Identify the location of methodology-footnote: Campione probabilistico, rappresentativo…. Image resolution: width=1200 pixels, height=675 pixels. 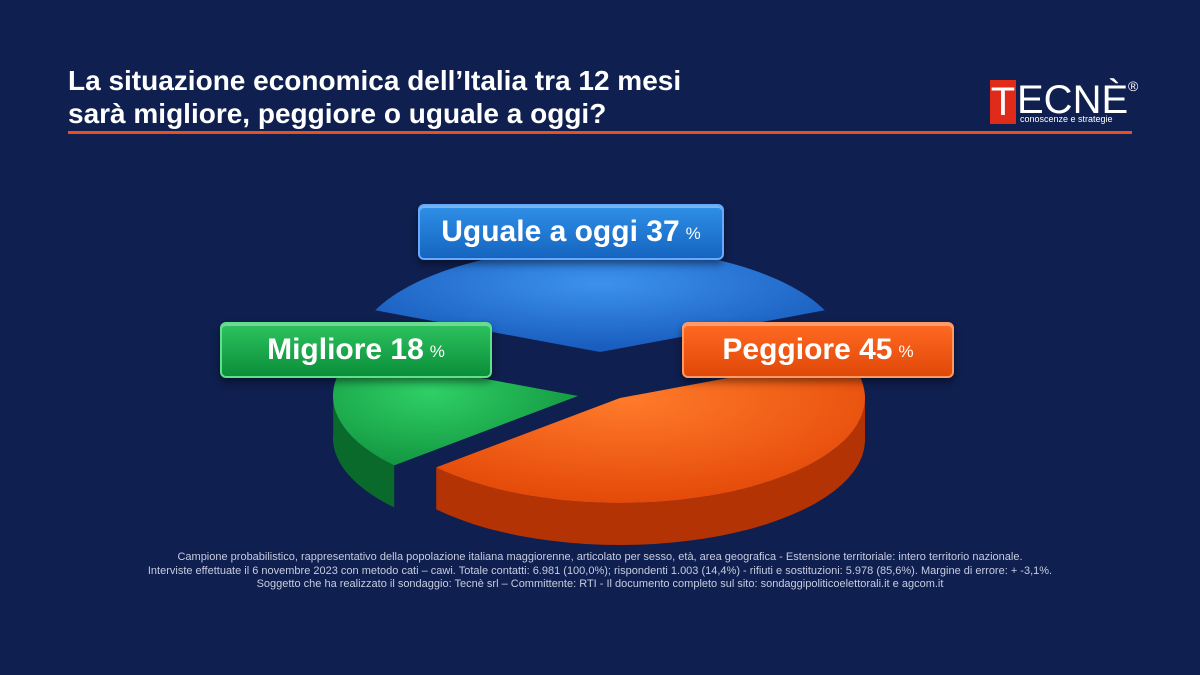
(600, 571).